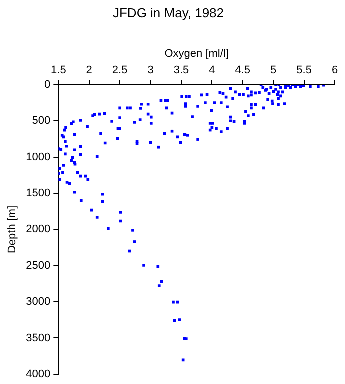 This screenshot has width=345, height=384. Describe the element at coordinates (38, 194) in the screenshot. I see `y-tick-label: 1500` at that location.